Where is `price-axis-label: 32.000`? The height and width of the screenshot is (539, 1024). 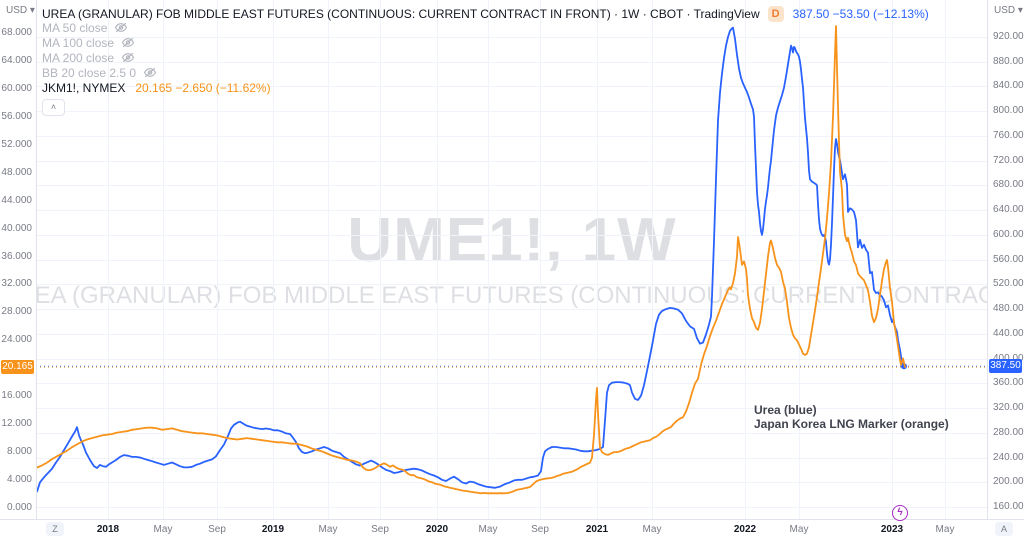 price-axis-label: 32.000 is located at coordinates (16, 284).